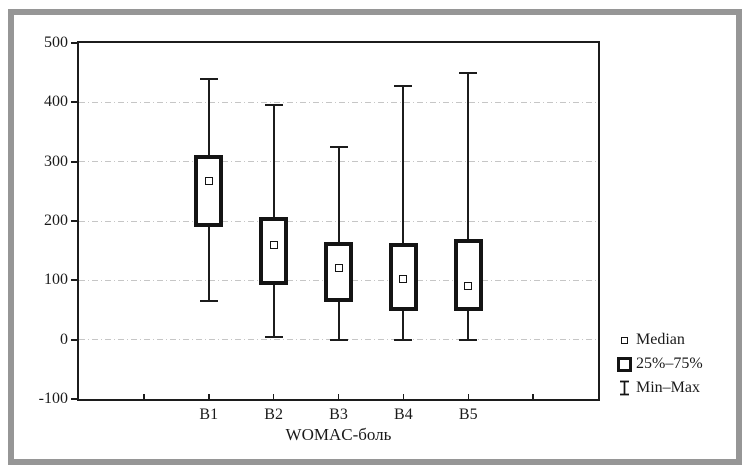  I want to click on legend-row-median: Median, so click(657, 340).